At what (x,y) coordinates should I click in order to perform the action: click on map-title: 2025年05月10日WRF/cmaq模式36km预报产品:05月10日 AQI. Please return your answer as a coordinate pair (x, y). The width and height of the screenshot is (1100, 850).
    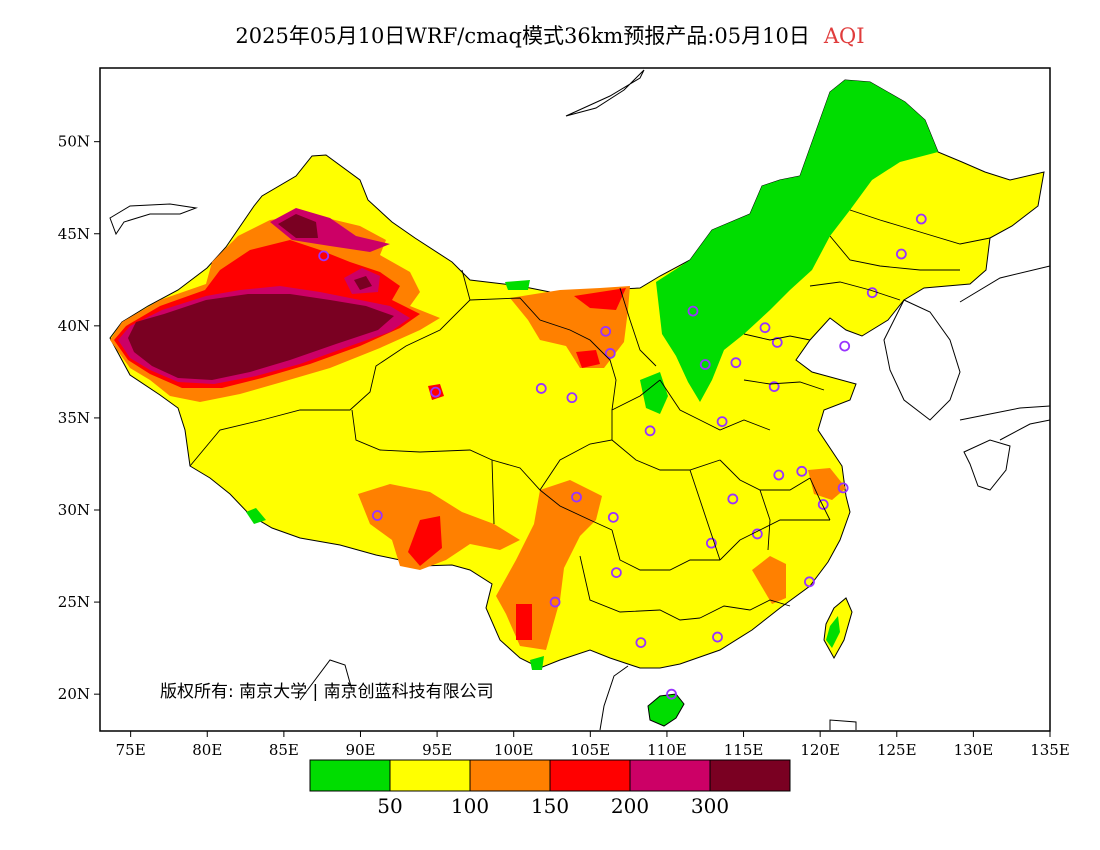
    Looking at the image, I should click on (550, 37).